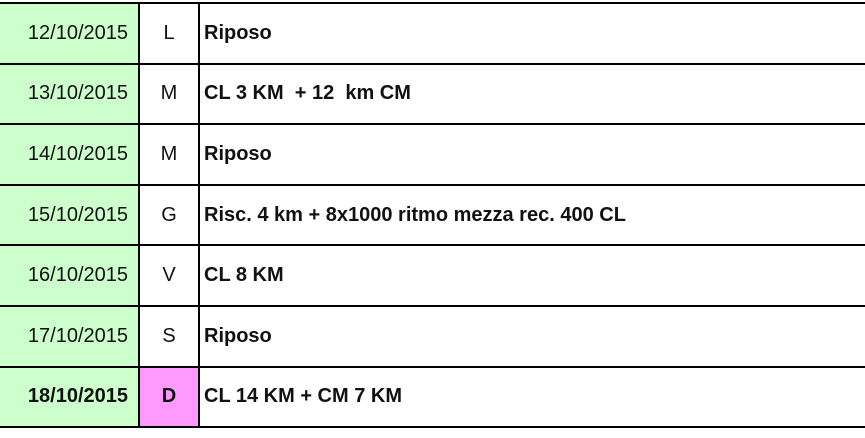  I want to click on date-cell: 15/10/2015, so click(70, 215).